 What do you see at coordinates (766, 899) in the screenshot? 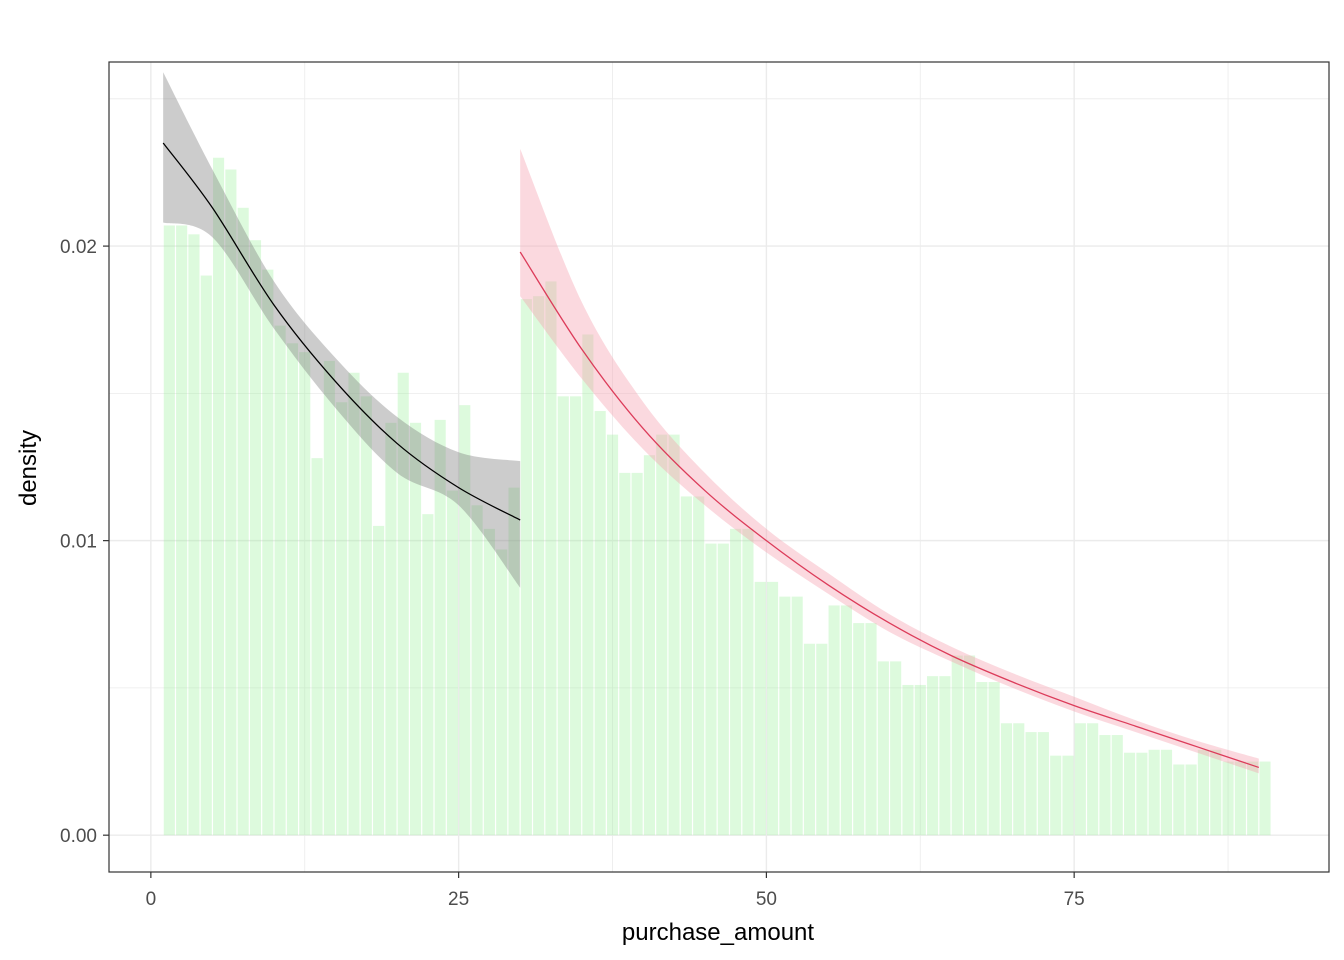
I see `x-tick-label: 50` at bounding box center [766, 899].